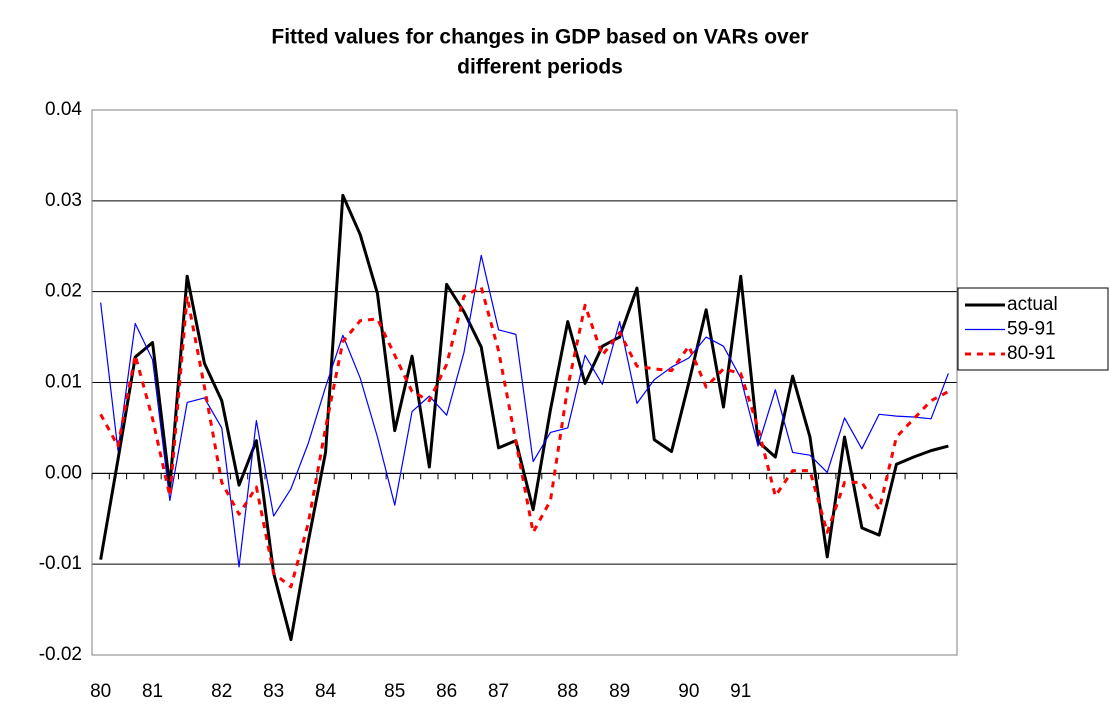 The height and width of the screenshot is (710, 1109). Describe the element at coordinates (688, 691) in the screenshot. I see `x-tick-label: 90` at that location.